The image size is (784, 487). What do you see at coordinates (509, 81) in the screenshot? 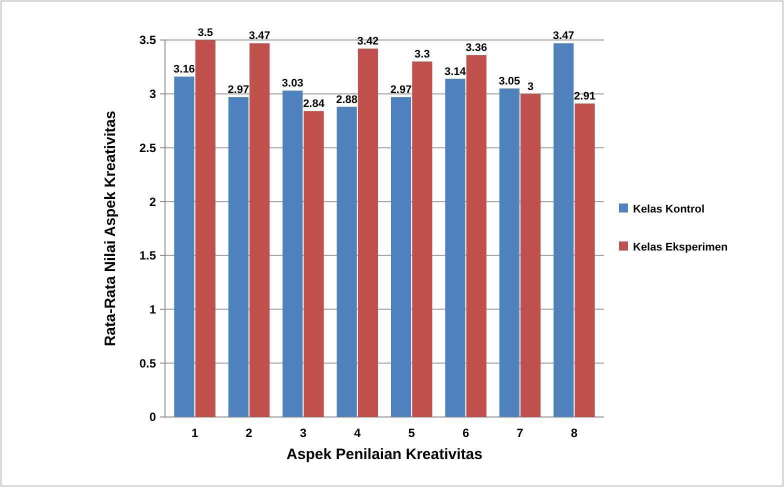
I see `data-label: 3.05` at bounding box center [509, 81].